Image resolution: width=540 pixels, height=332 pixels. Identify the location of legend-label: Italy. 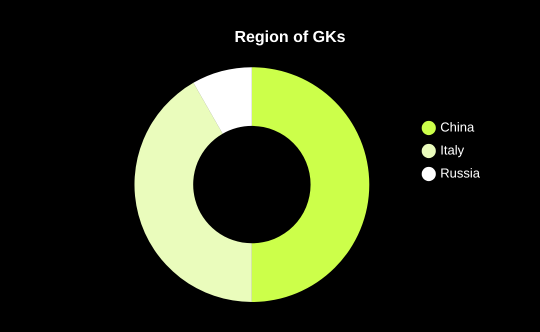
(452, 150).